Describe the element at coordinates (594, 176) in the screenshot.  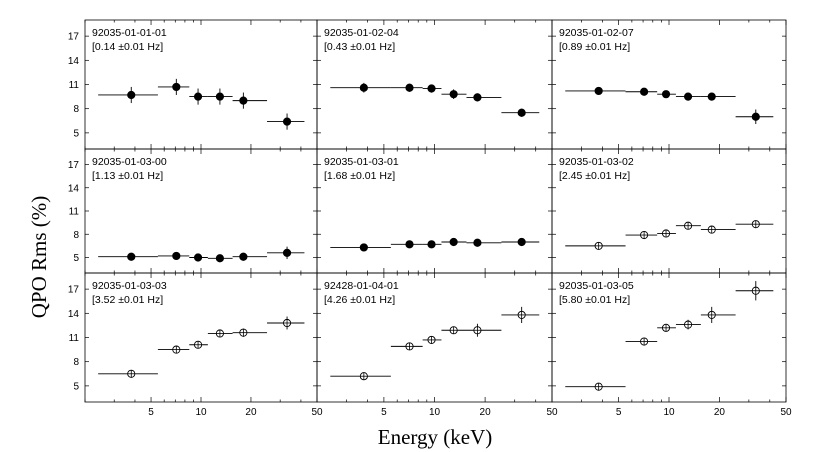
I see `panel-frequency-label: [2.45 ±0.01 Hz]` at that location.